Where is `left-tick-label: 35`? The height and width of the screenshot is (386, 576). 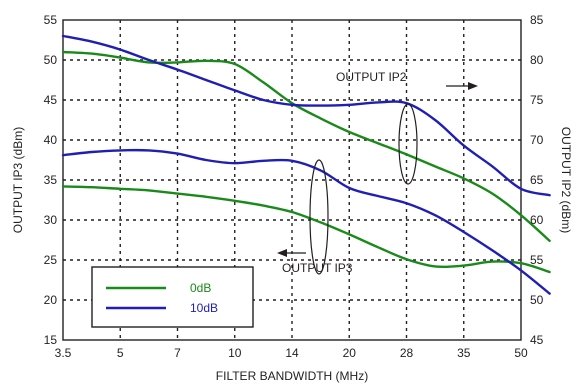
left-tick-label: 35 is located at coordinates (51, 180).